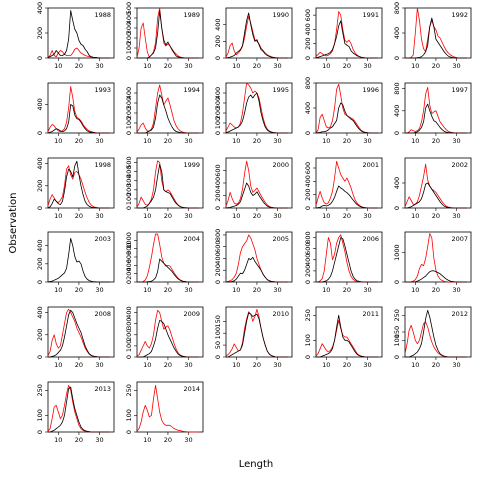  I want to click on panel-year-label: 2010, so click(280, 314).